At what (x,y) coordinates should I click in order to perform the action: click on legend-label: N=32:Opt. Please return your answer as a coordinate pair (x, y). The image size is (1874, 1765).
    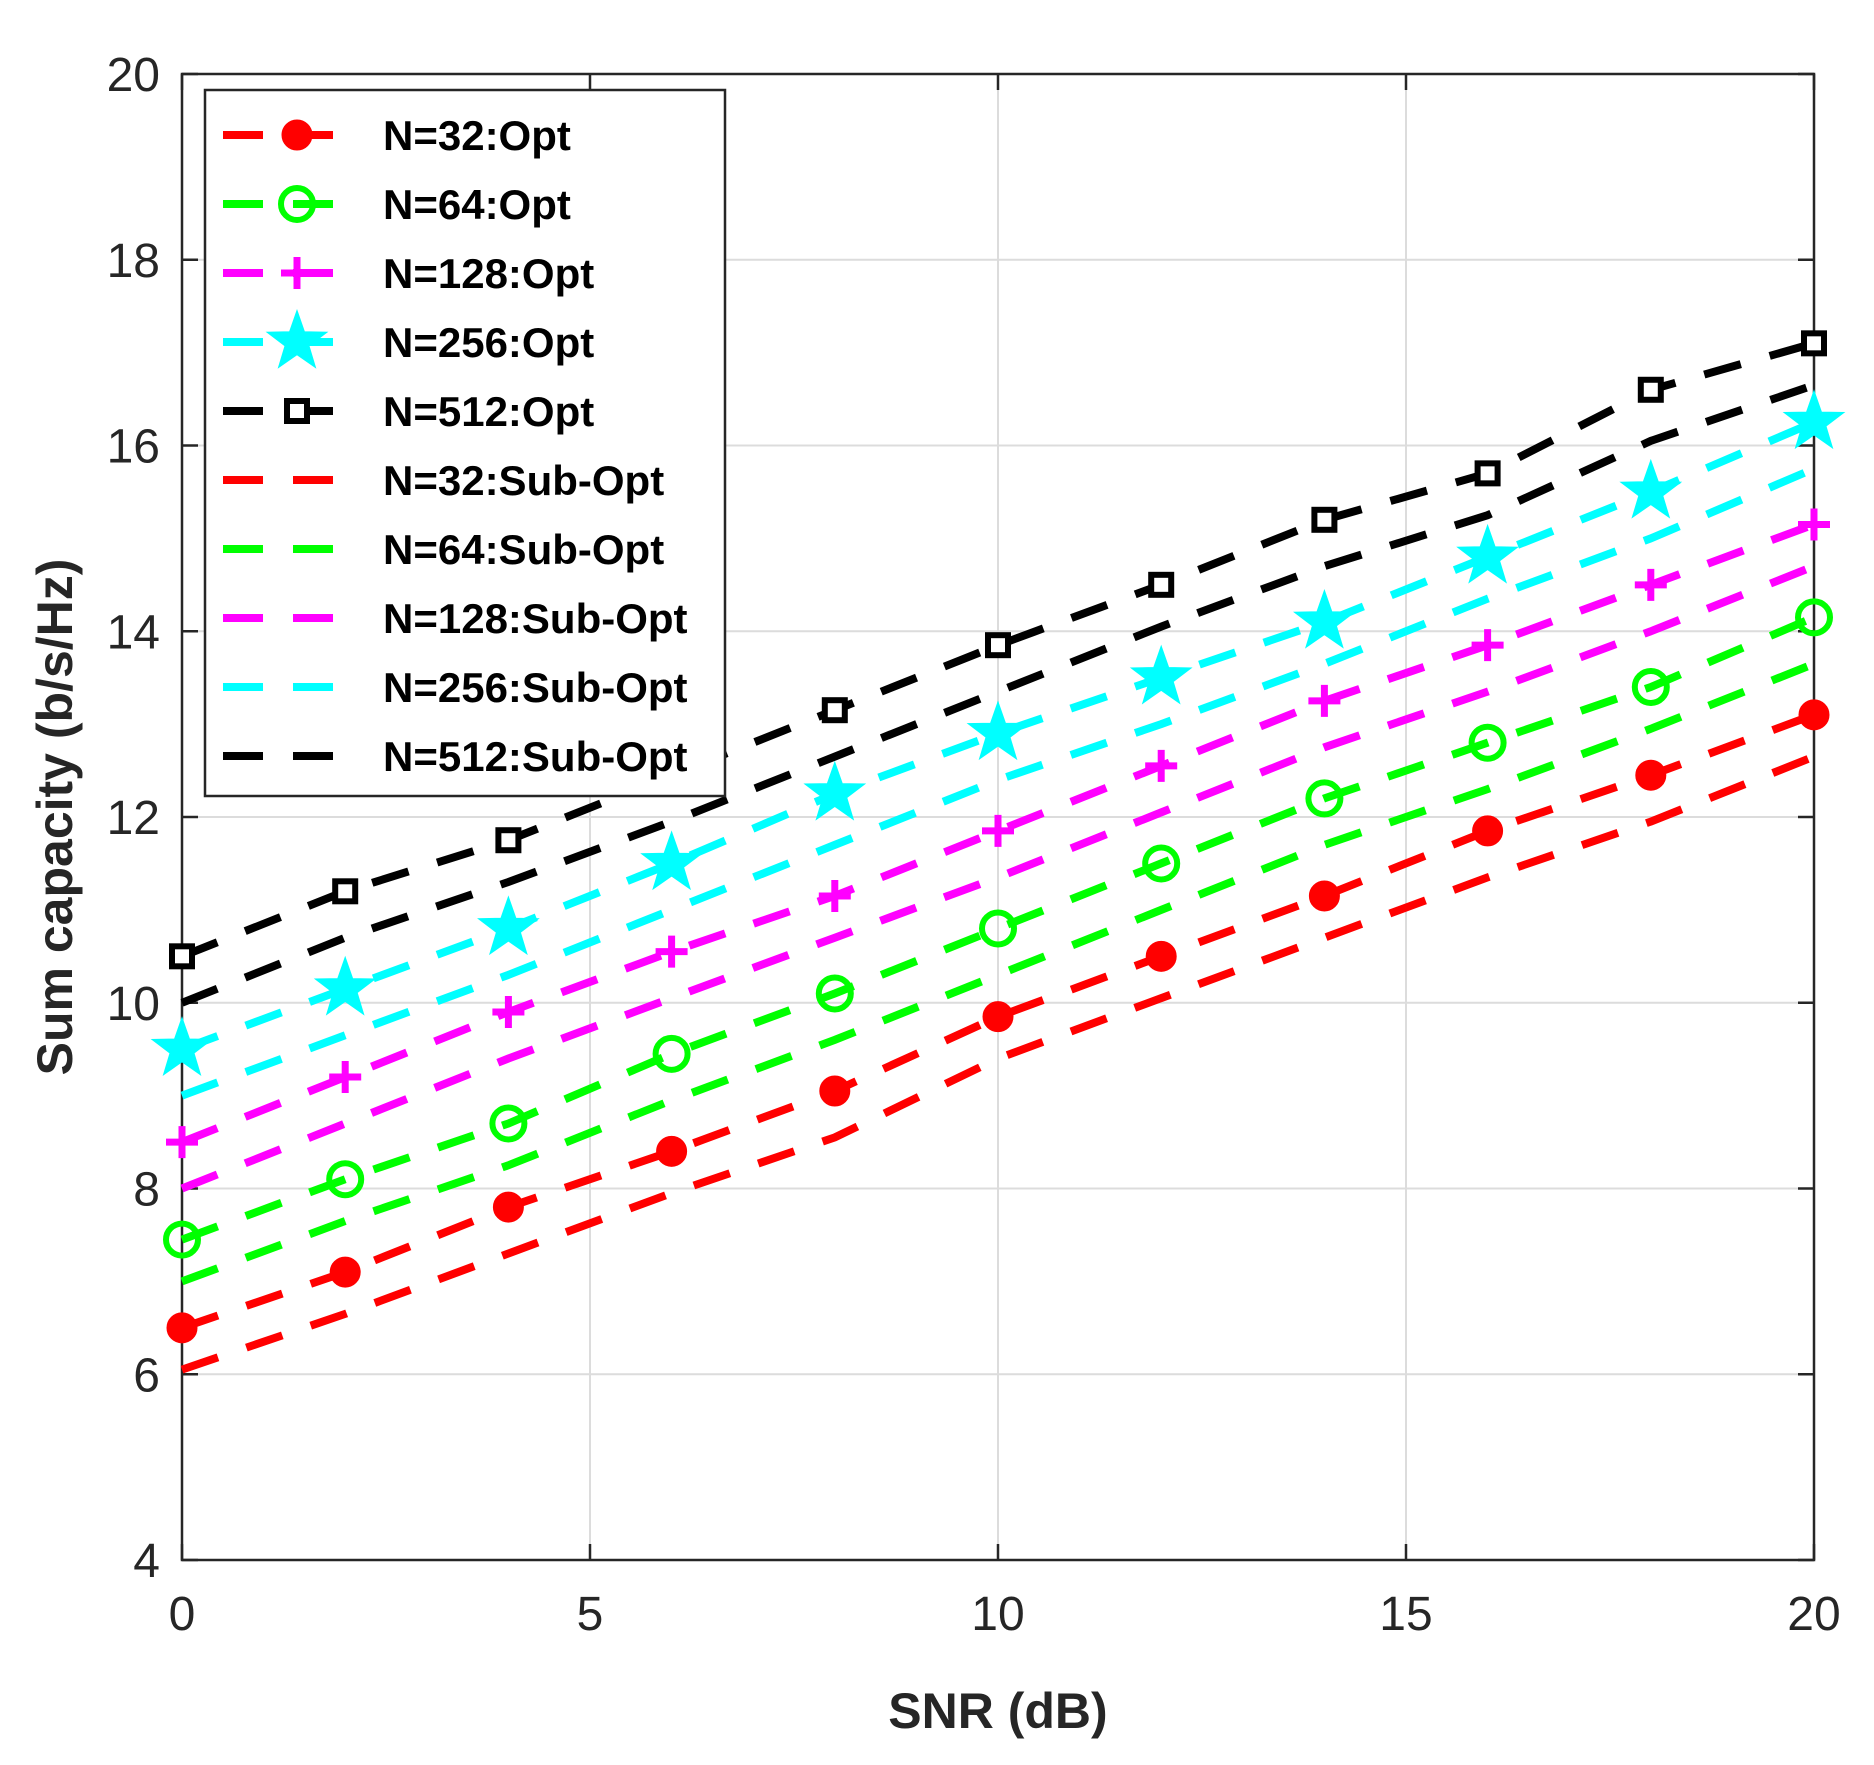
    Looking at the image, I should click on (477, 135).